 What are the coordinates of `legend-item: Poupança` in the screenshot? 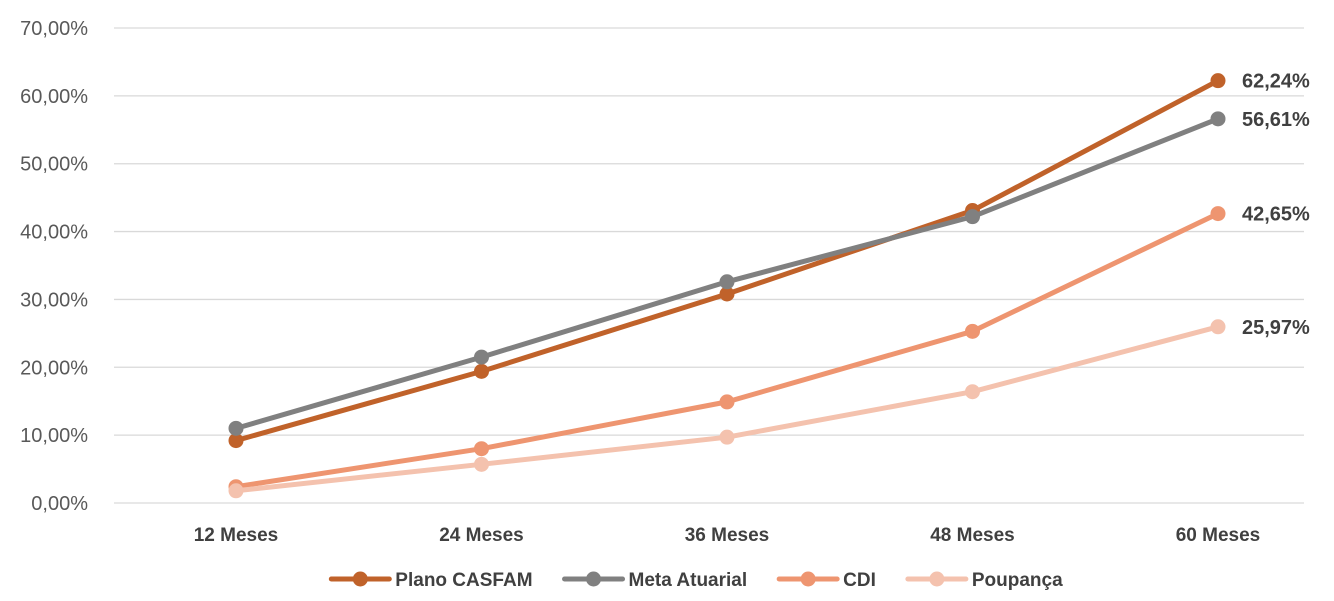 It's located at (984, 580).